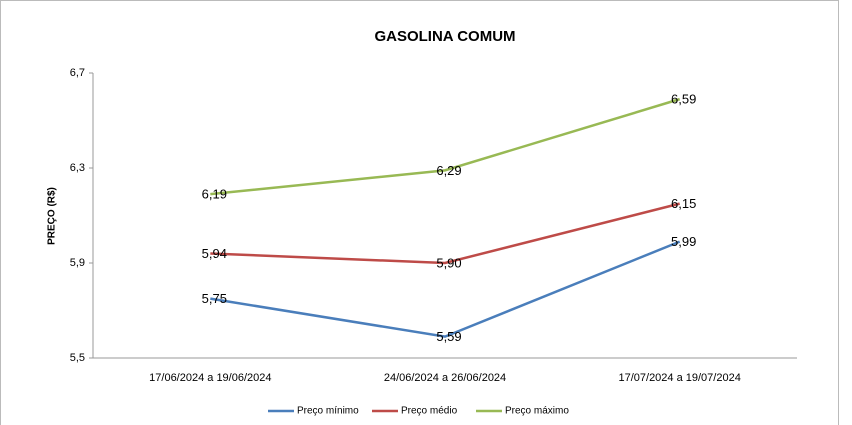 The width and height of the screenshot is (852, 425). What do you see at coordinates (52, 216) in the screenshot?
I see `y-axis-label: PREÇO (R$)` at bounding box center [52, 216].